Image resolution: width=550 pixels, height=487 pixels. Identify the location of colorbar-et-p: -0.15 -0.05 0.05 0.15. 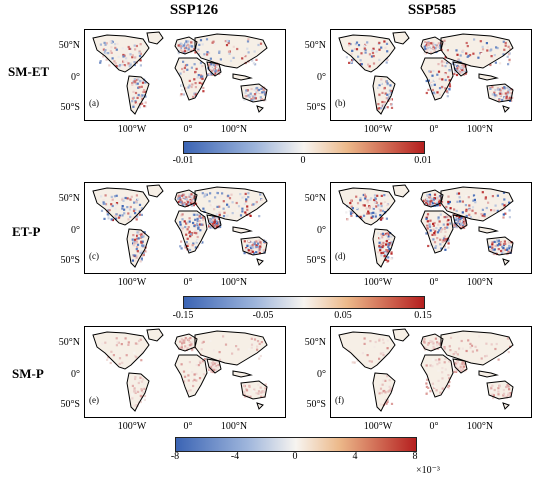
(302, 308).